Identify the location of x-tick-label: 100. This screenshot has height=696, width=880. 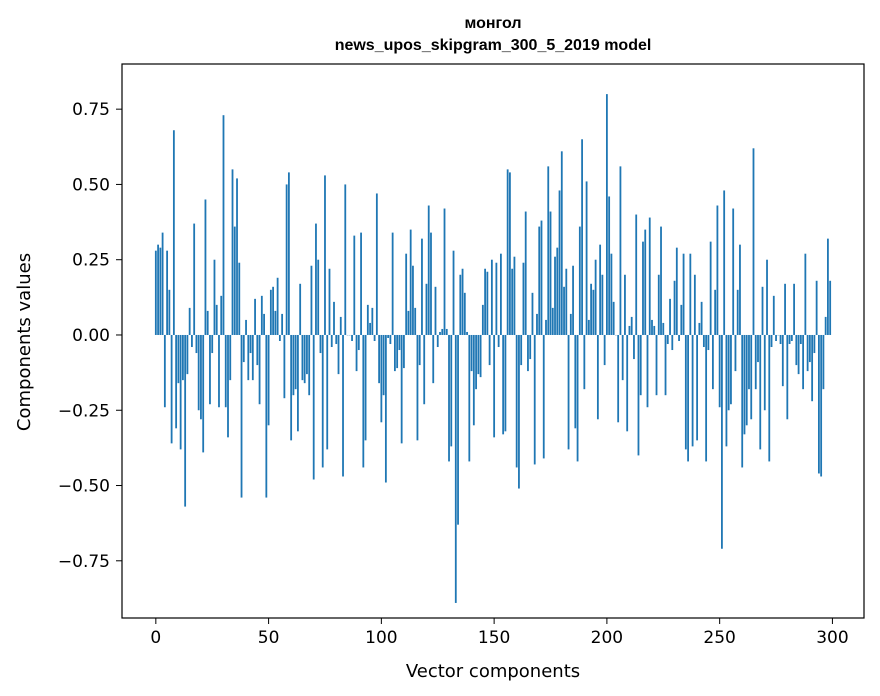
(381, 638).